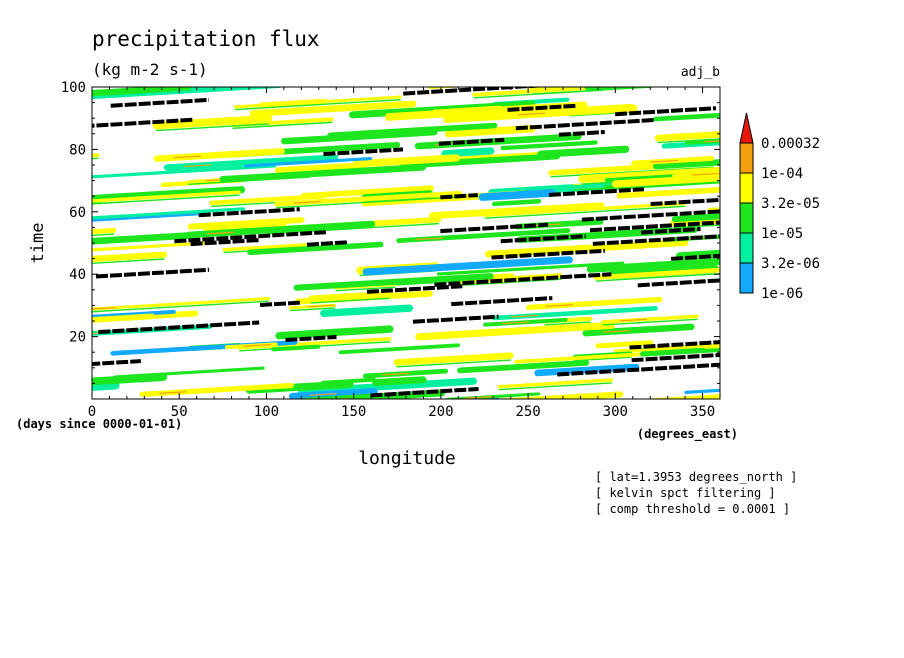  Describe the element at coordinates (692, 509) in the screenshot. I see `note-threshold: [ comp threshold = 0.0001 ]` at that location.